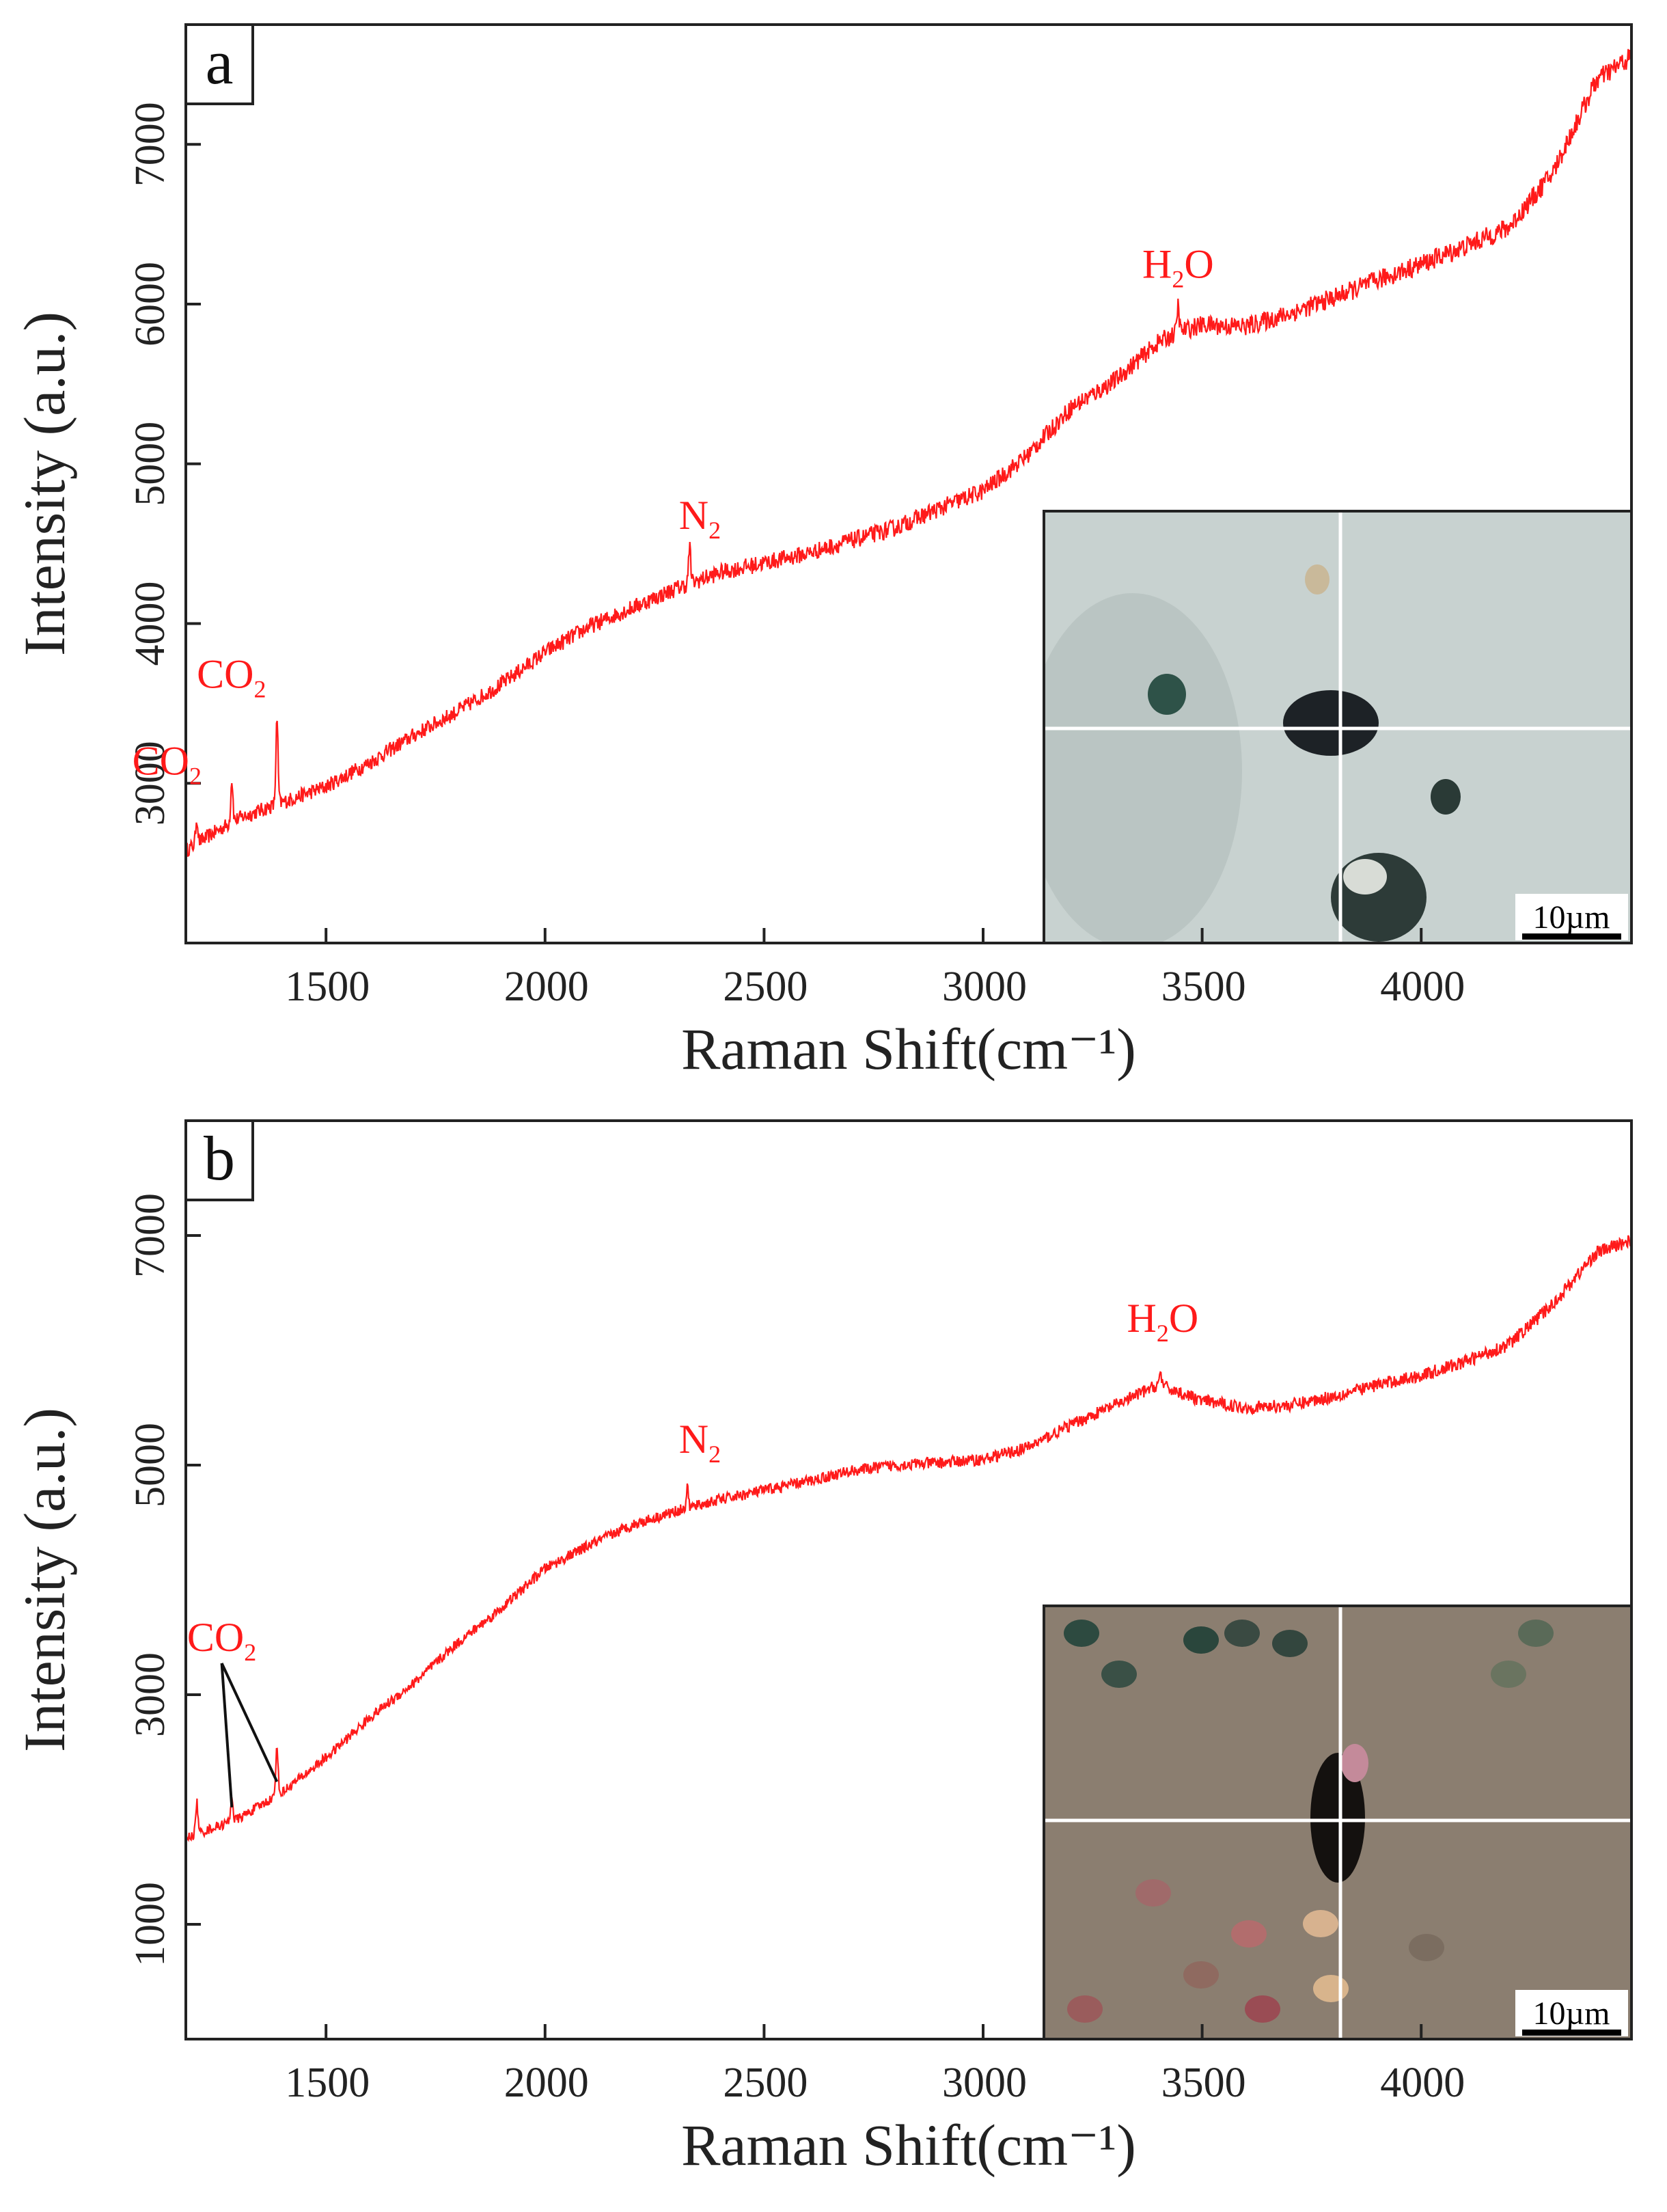  Describe the element at coordinates (1365, 877) in the screenshot. I see `inclusion-cluster-highlight` at that location.